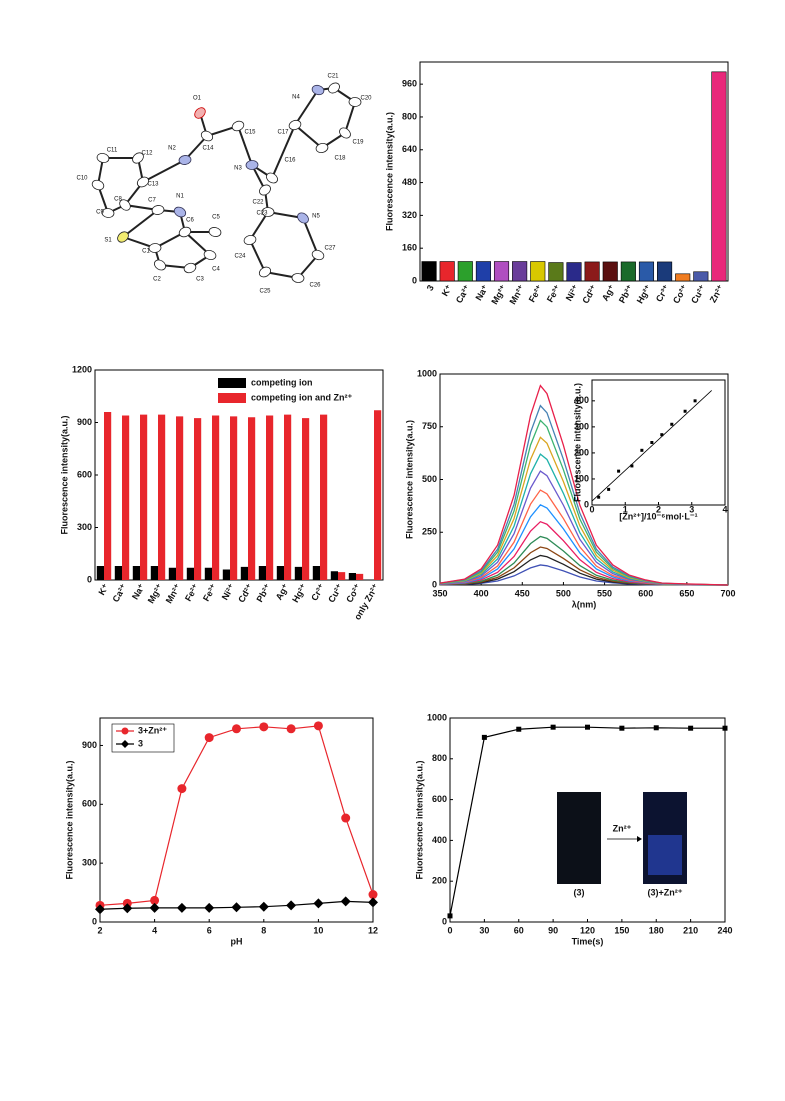  What do you see at coordinates (250, 133) in the screenshot?
I see `atom-label: C15` at bounding box center [250, 133].